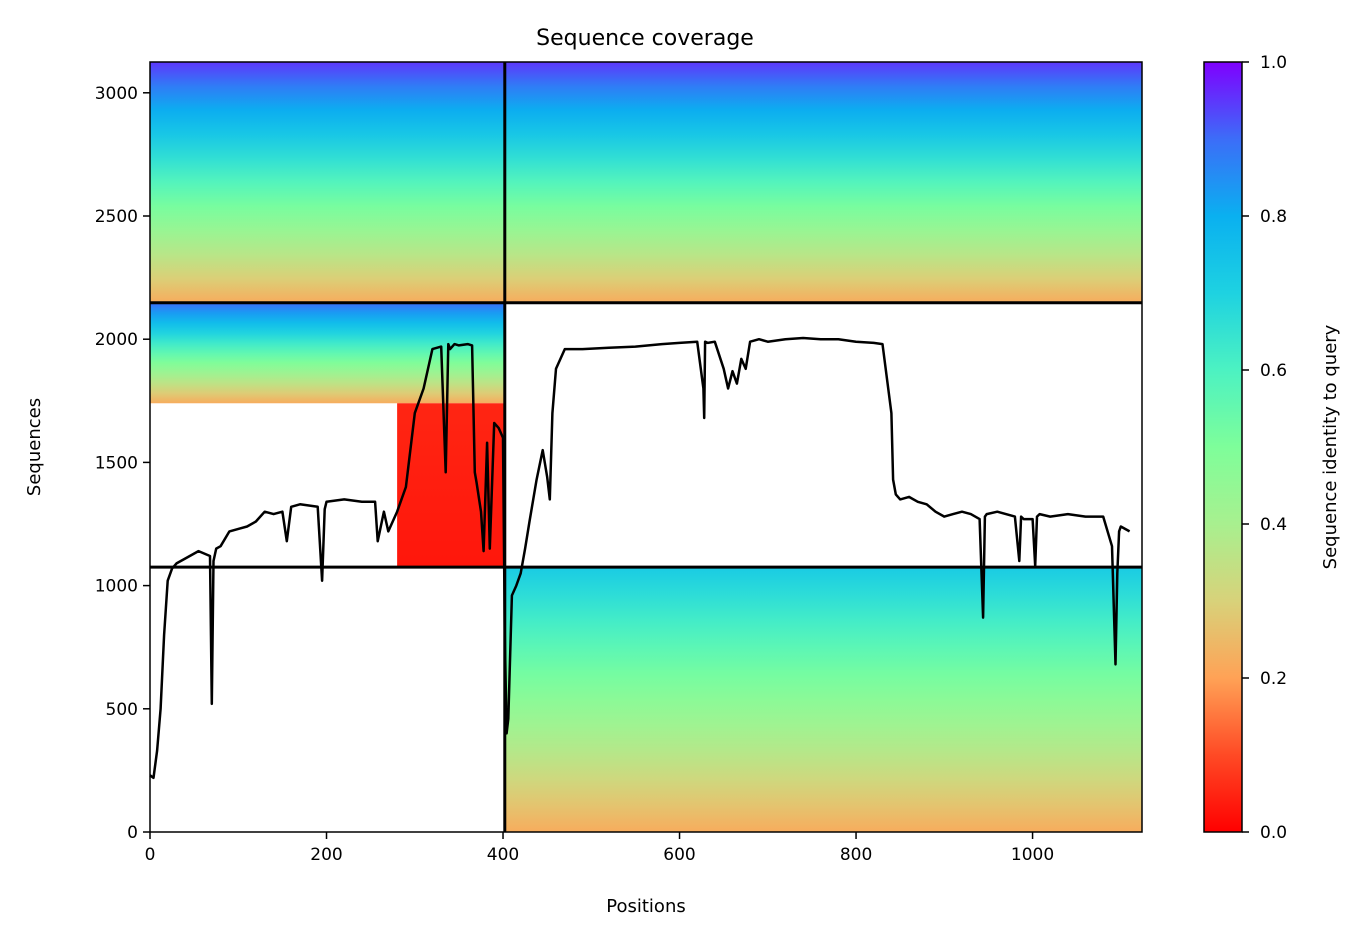  Describe the element at coordinates (1273, 63) in the screenshot. I see `colorbar-tick-label: 1.0` at that location.